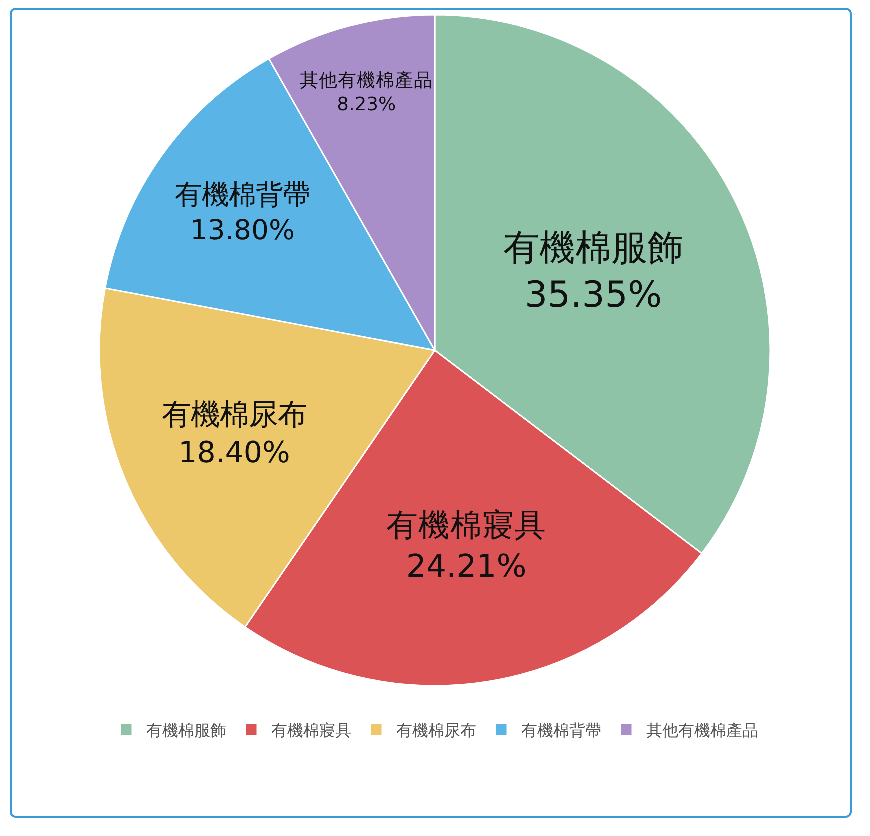  Describe the element at coordinates (243, 231) in the screenshot. I see `data-label: 13.80%` at that location.